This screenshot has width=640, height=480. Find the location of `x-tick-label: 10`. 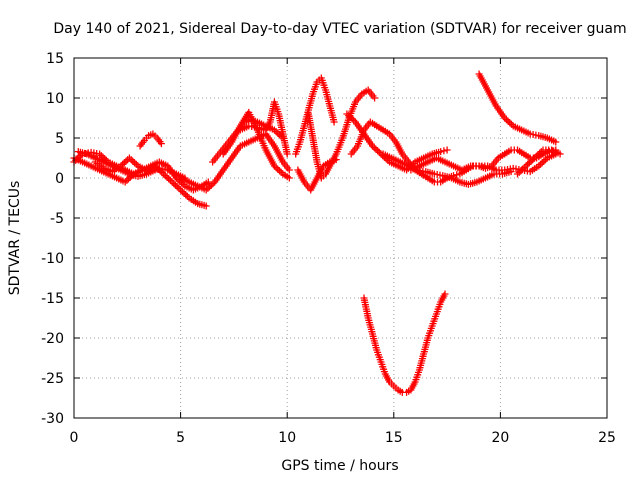

x-tick-label: 10 is located at coordinates (287, 438).